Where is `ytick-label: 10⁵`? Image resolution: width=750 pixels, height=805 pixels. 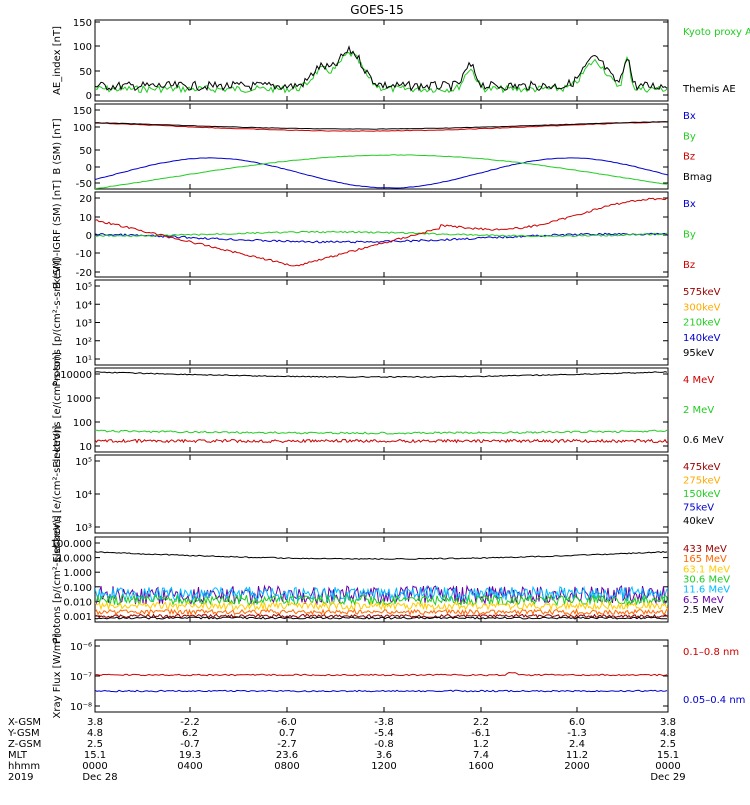
ytick-label: 10⁵ is located at coordinates (83, 462).